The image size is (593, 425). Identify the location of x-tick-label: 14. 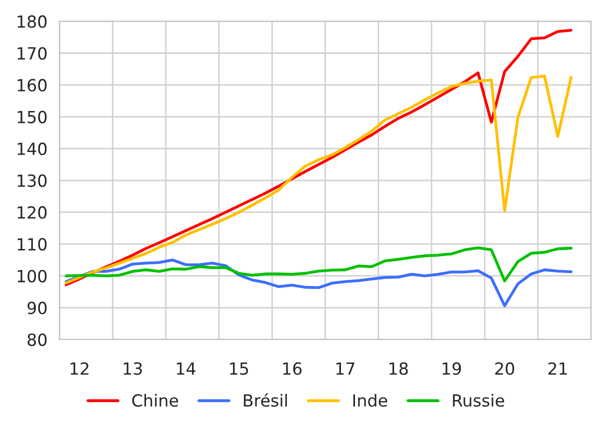
(186, 368).